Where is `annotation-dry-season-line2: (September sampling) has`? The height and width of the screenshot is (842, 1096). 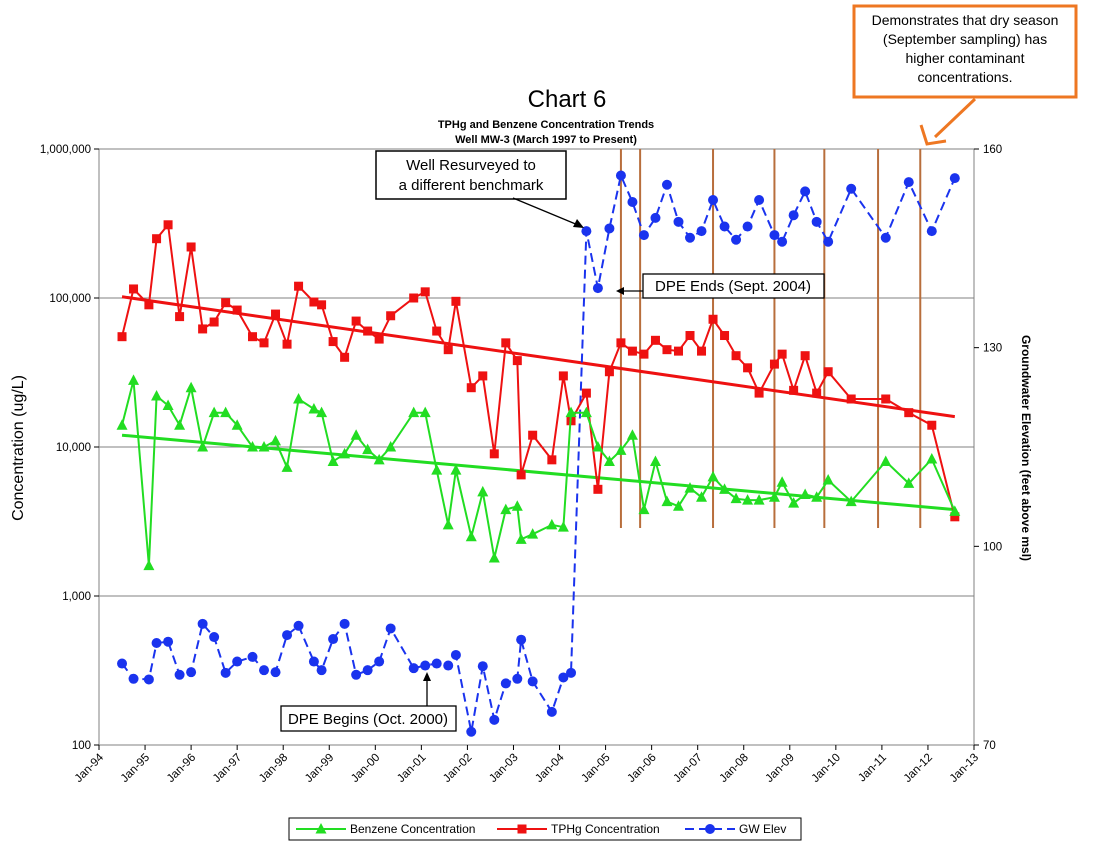 annotation-dry-season-line2: (September sampling) has is located at coordinates (965, 39).